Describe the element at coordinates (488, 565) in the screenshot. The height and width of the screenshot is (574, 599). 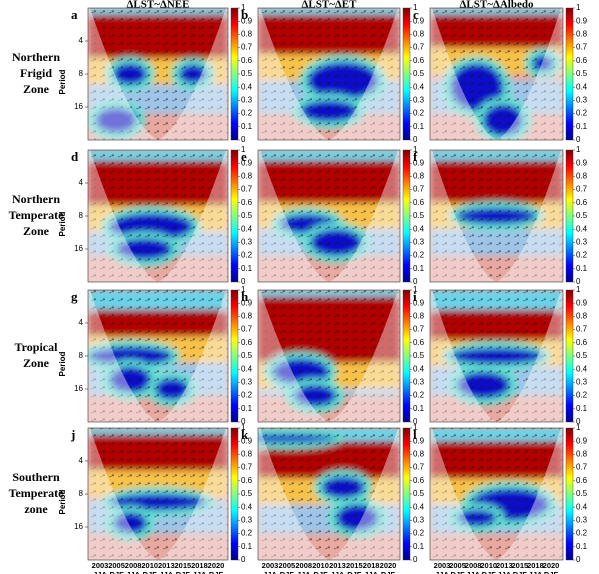
I see `x-tick-year: 2010` at that location.